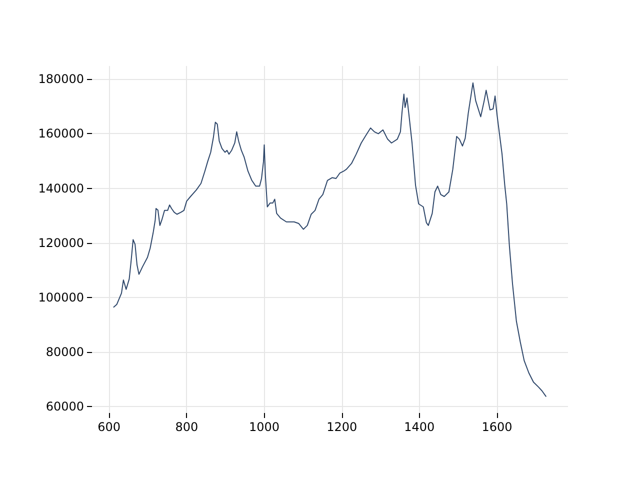 The height and width of the screenshot is (480, 640). What do you see at coordinates (61, 243) in the screenshot?
I see `y-tick-label: 120000` at bounding box center [61, 243].